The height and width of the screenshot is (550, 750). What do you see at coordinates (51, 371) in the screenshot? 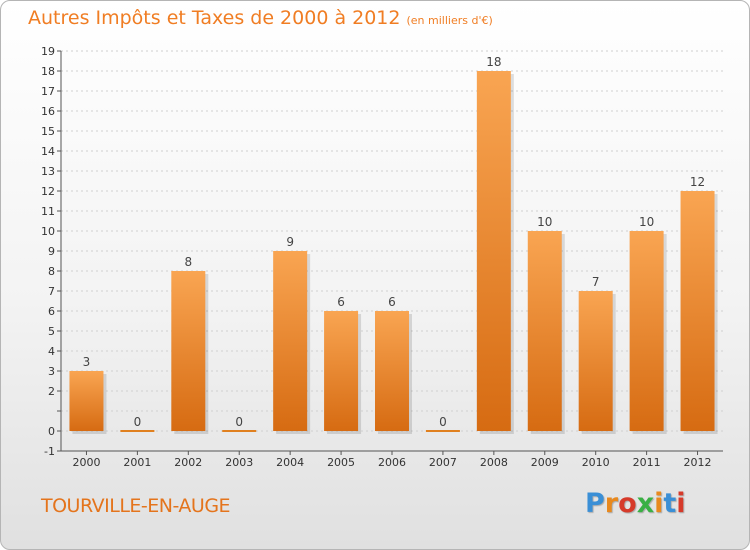
I see `y-tick-label: 3` at bounding box center [51, 371].